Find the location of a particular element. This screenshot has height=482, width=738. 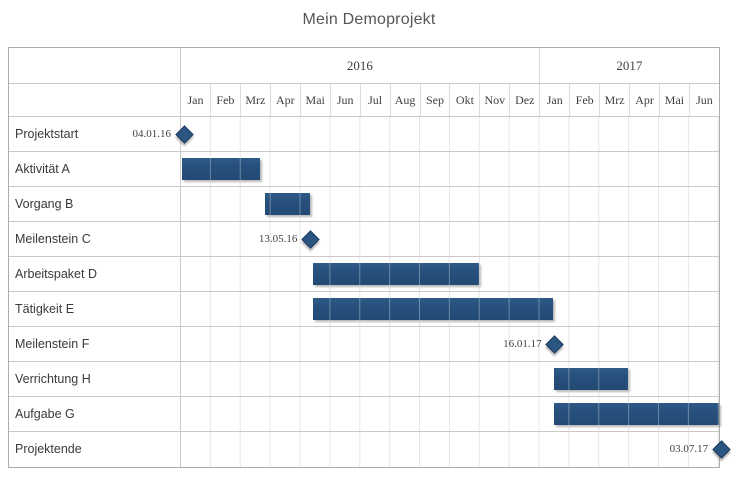

task-row: Meilenstein C 13.05.16 is located at coordinates (364, 239).